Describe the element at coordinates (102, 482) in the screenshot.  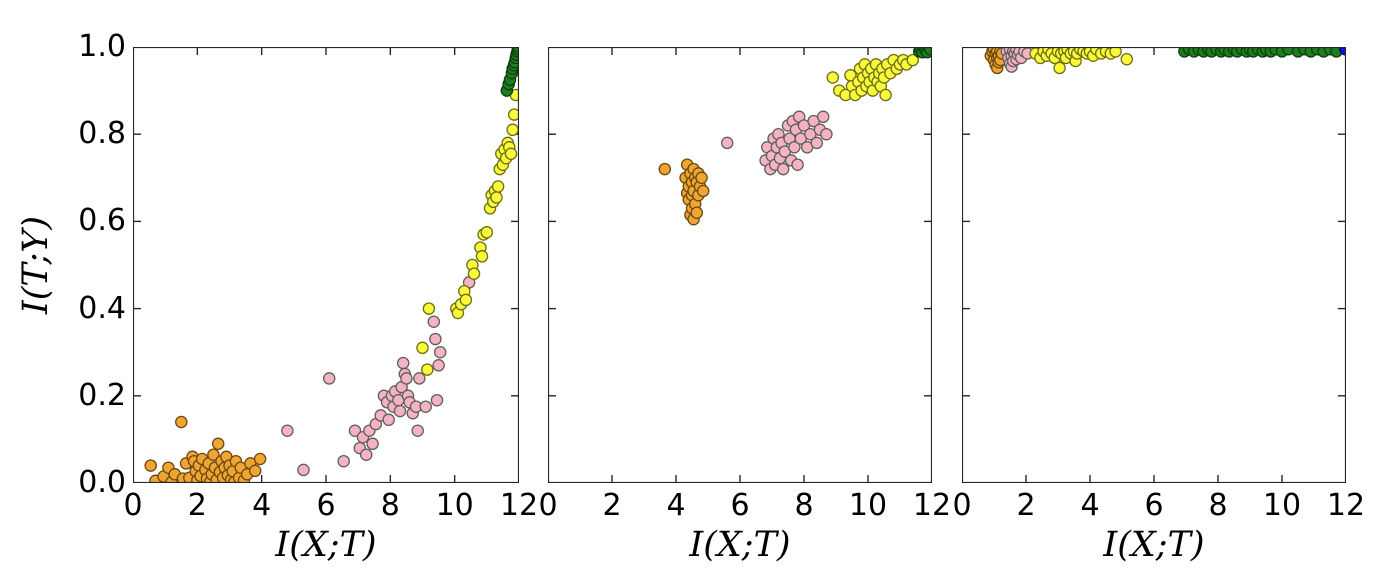
I see `y-tick-label: 0.0` at that location.